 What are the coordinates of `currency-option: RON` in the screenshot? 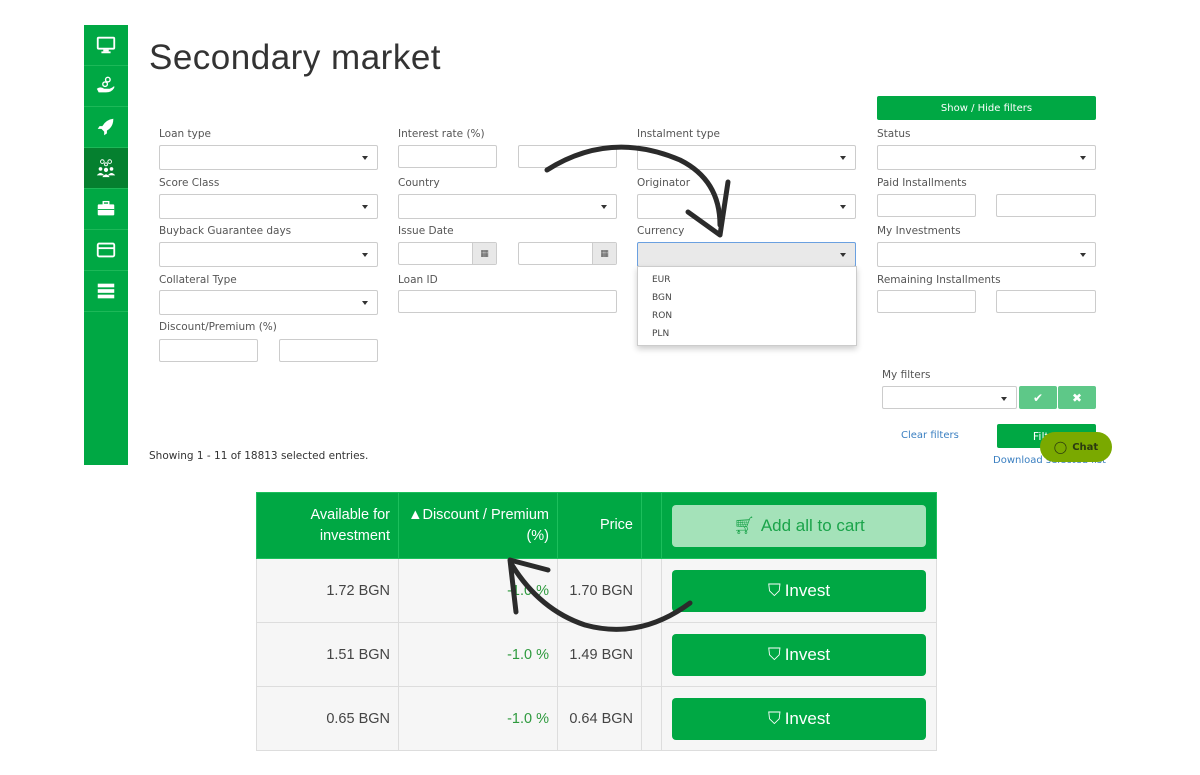 It's located at (662, 316).